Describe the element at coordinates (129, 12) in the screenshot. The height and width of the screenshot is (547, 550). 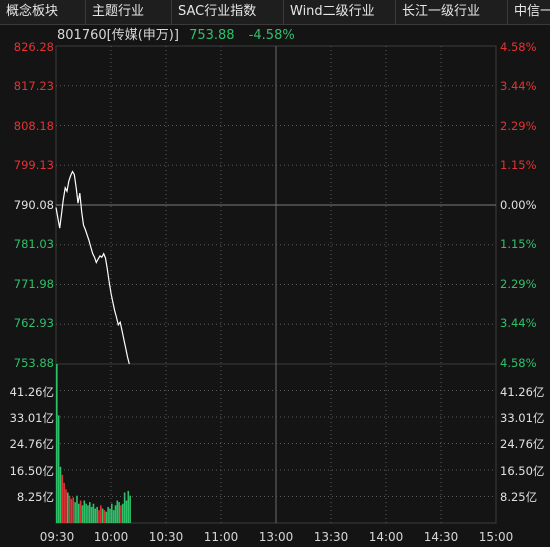
I see `tab-theme-industry: 主题行业` at that location.